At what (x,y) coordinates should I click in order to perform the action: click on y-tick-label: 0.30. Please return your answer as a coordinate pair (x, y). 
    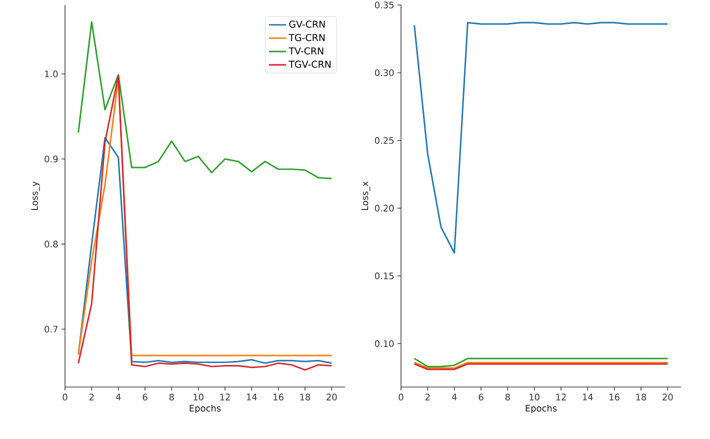
    Looking at the image, I should click on (384, 72).